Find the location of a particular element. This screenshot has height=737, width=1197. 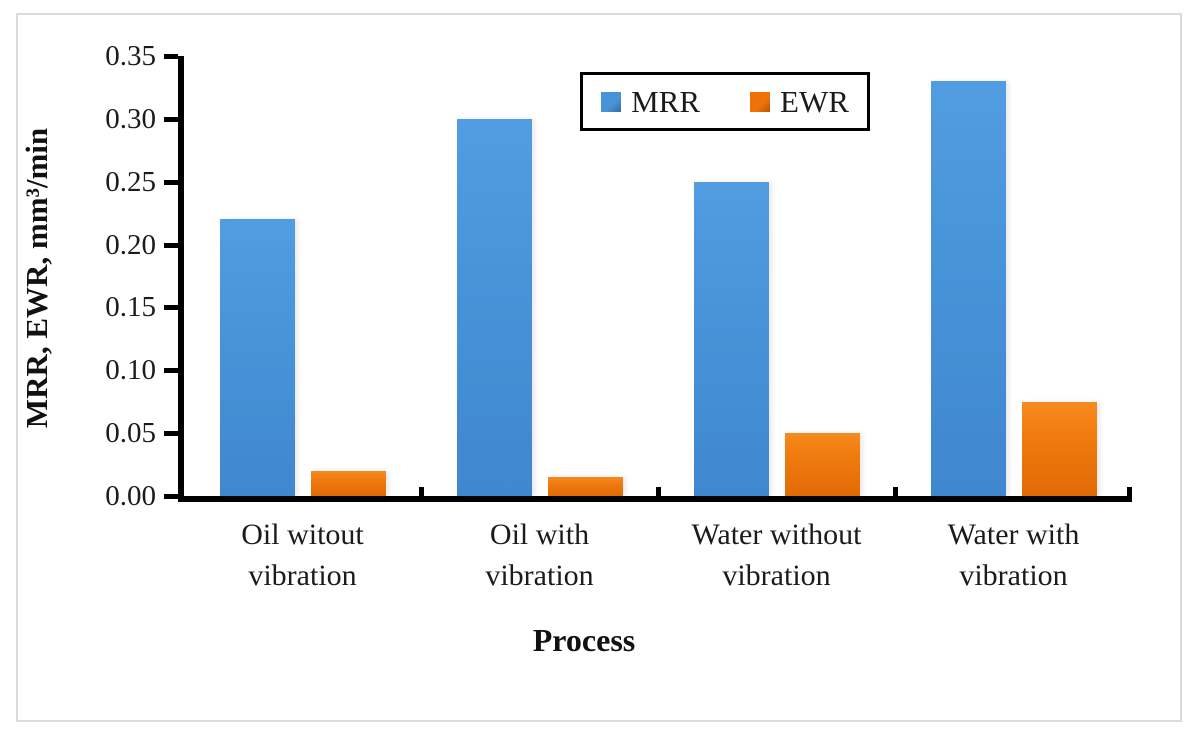

x-category-label: Oil witout vibration is located at coordinates (302, 555).